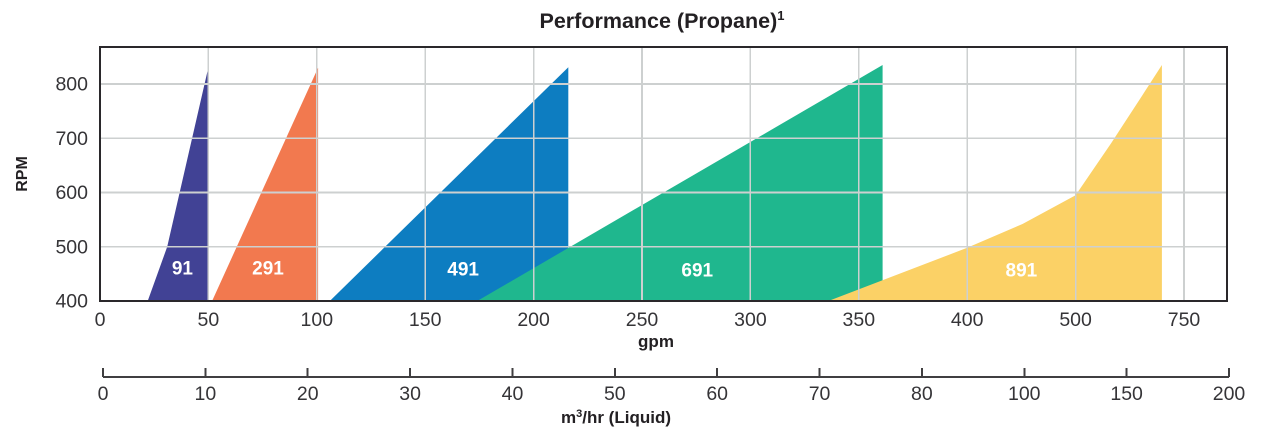 The width and height of the screenshot is (1279, 437). Describe the element at coordinates (103, 394) in the screenshot. I see `m3hr-tick-label-0: 0` at that location.